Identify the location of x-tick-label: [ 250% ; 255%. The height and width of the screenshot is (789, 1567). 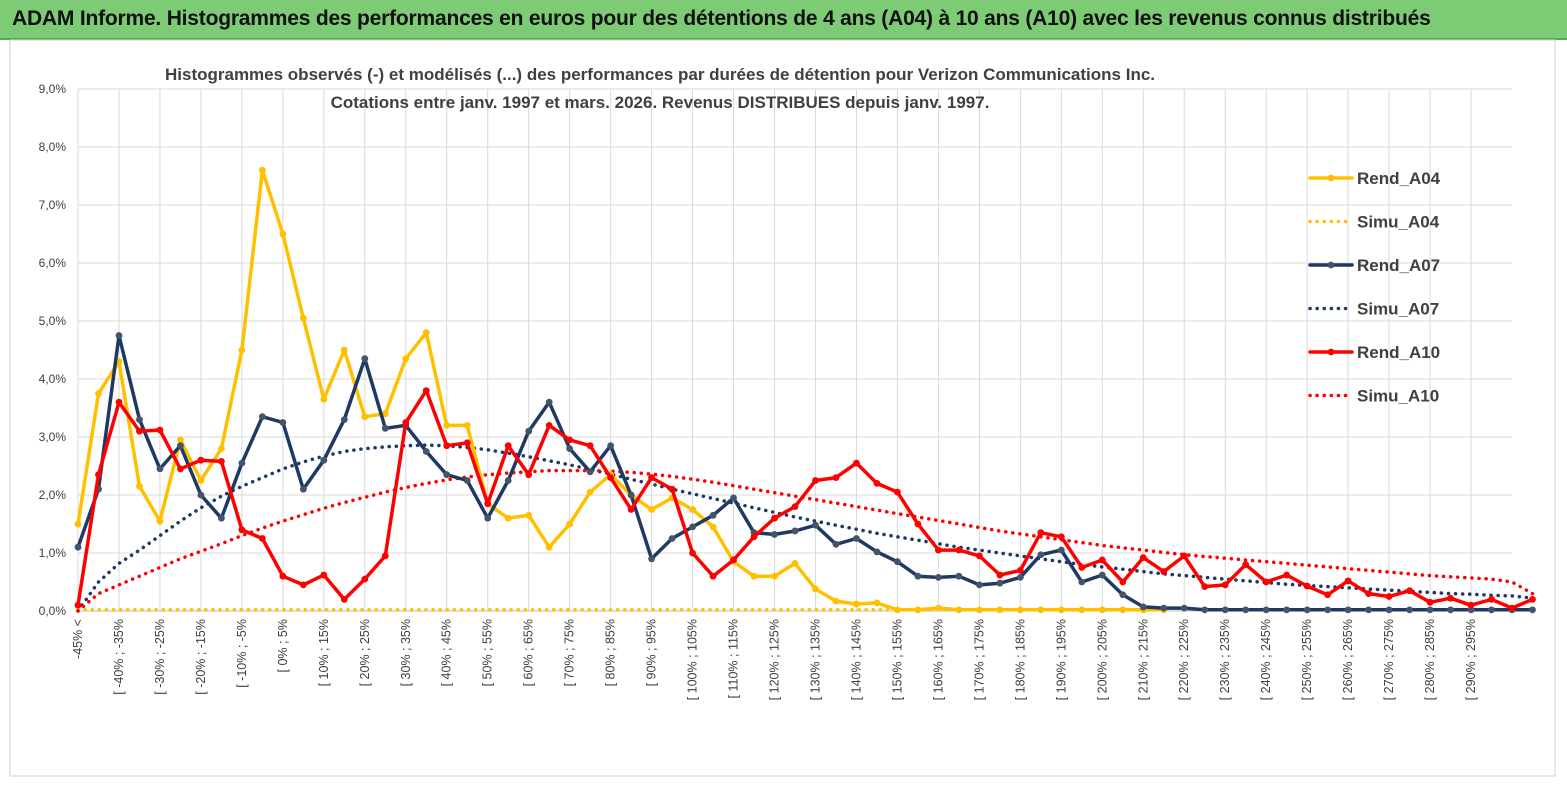
(1307, 659).